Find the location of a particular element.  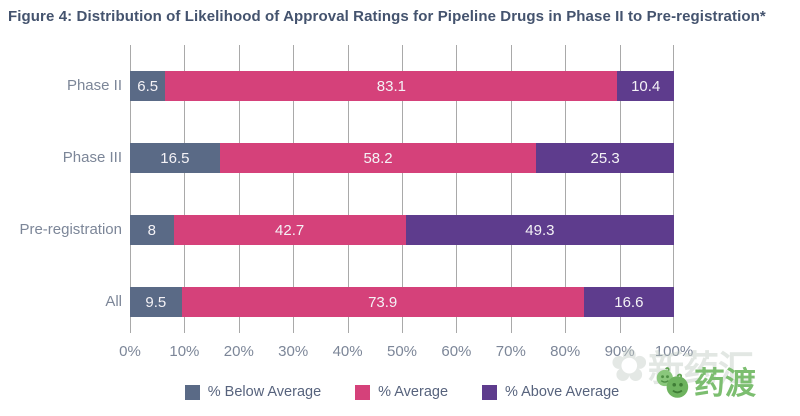

segment: 42.7 is located at coordinates (289, 230).